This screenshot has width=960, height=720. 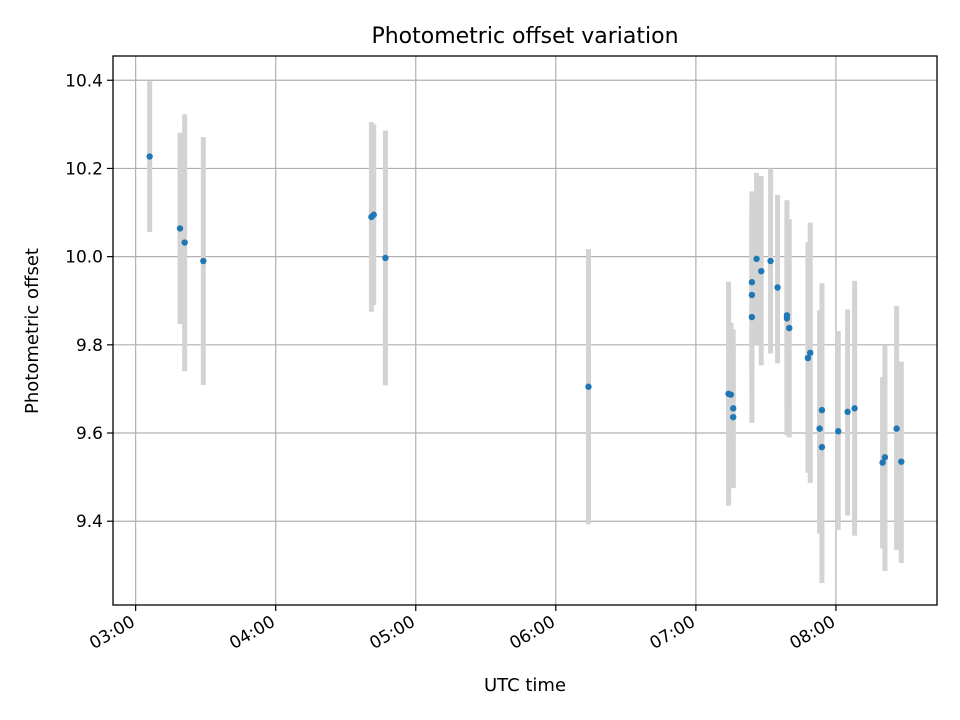 I want to click on y-tick-label: 9.4, so click(x=89, y=522).